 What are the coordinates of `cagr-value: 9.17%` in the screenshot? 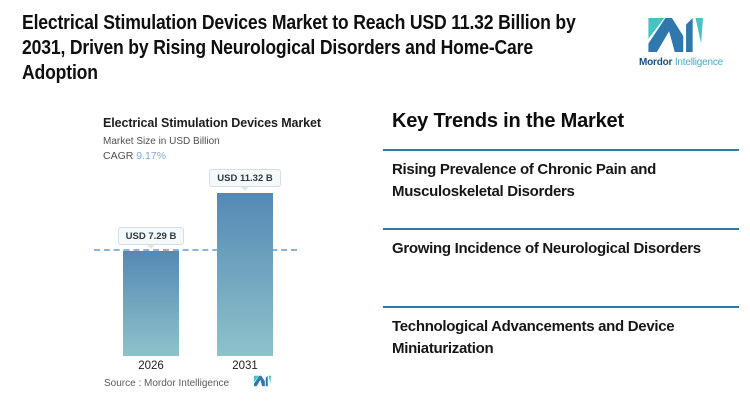 It's located at (151, 156).